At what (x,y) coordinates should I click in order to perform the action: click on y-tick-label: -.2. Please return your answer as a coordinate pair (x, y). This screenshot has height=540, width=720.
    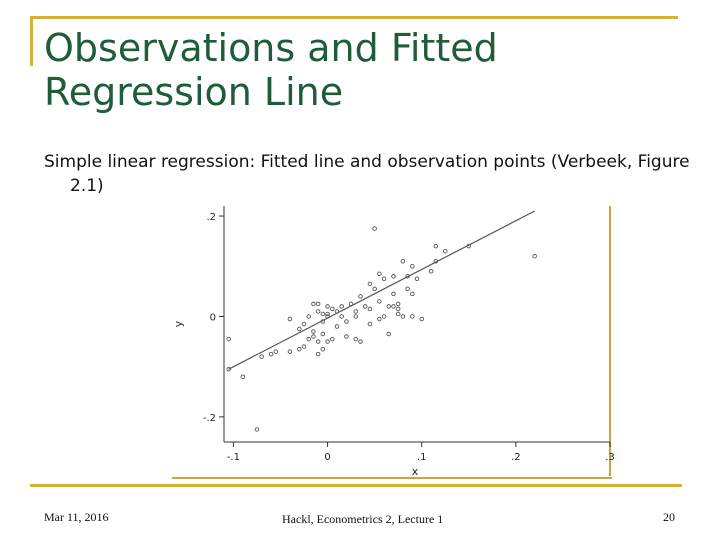
    Looking at the image, I should click on (209, 418).